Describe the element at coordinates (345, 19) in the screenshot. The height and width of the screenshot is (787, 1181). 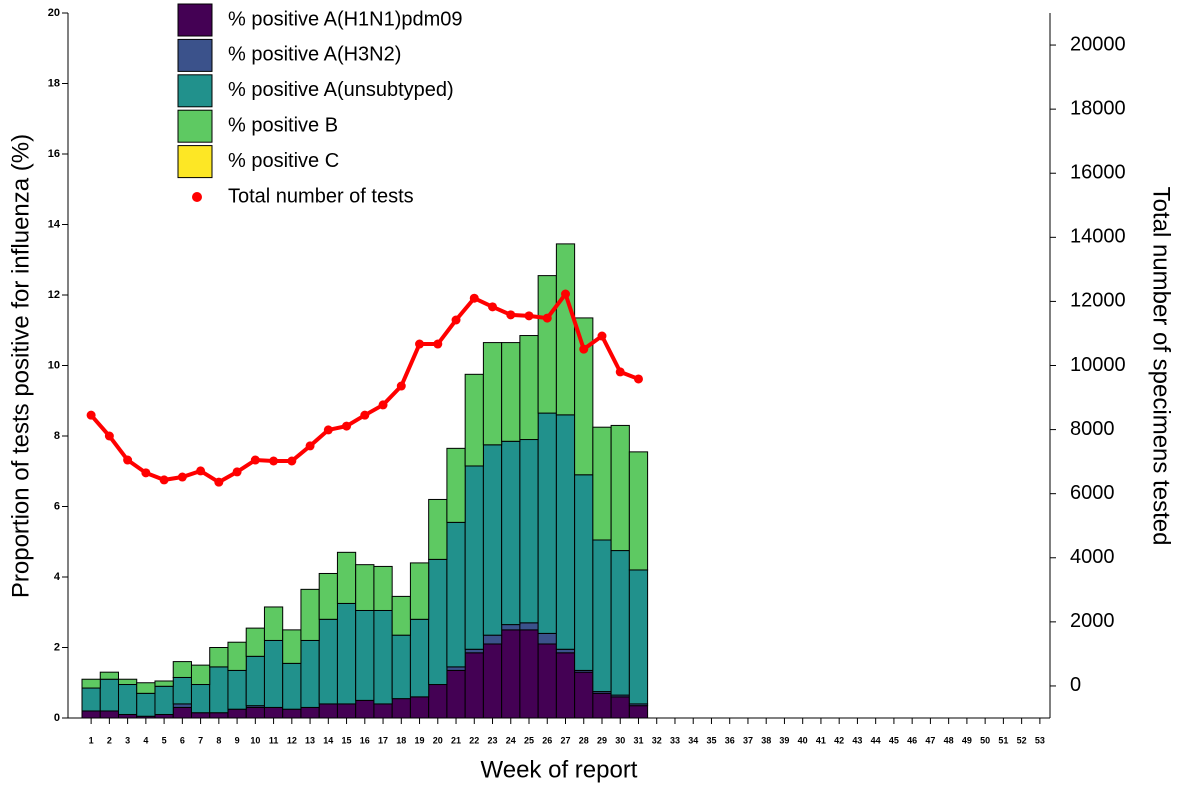
I see `legend-label: % positive A(H1N1)pdm09` at that location.